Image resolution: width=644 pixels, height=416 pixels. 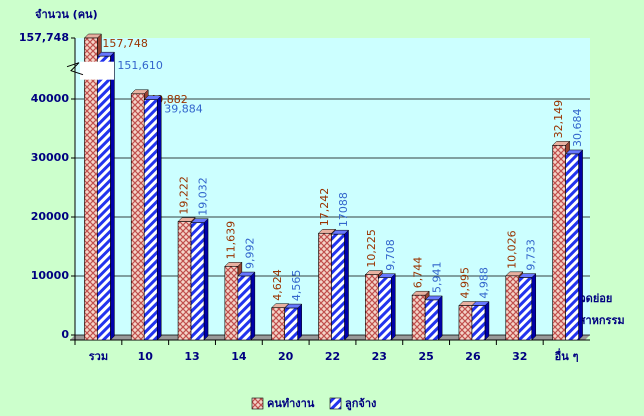 I want to click on y-tick-label: 0, so click(x=65, y=334).